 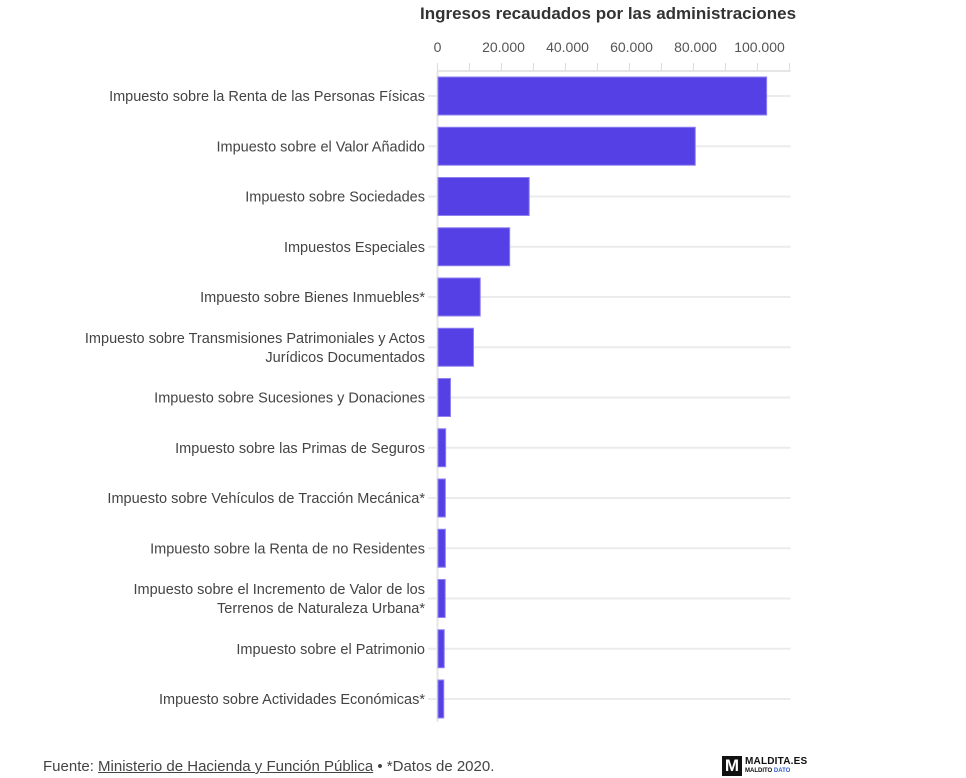 I want to click on category-label: Impuesto sobre el Valor Añadido, so click(x=320, y=147).